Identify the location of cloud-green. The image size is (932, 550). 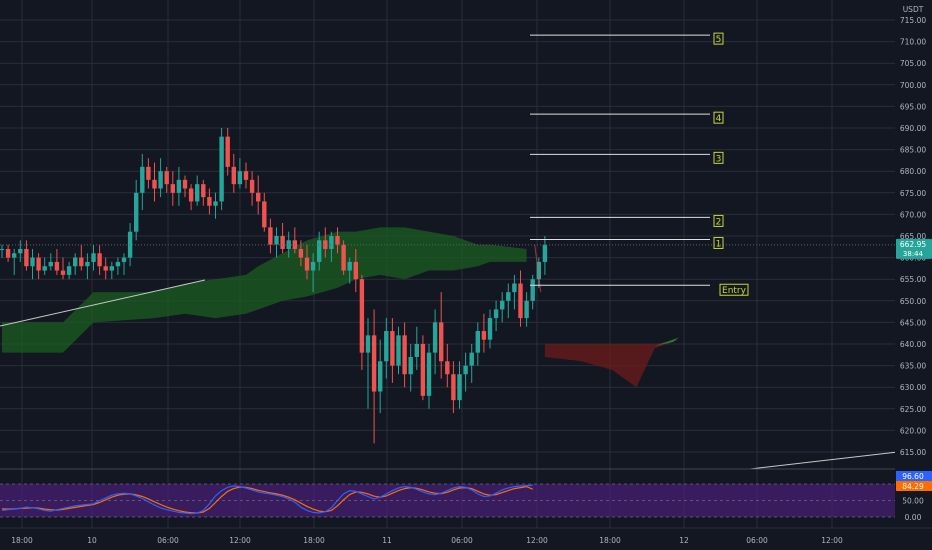
(264, 290).